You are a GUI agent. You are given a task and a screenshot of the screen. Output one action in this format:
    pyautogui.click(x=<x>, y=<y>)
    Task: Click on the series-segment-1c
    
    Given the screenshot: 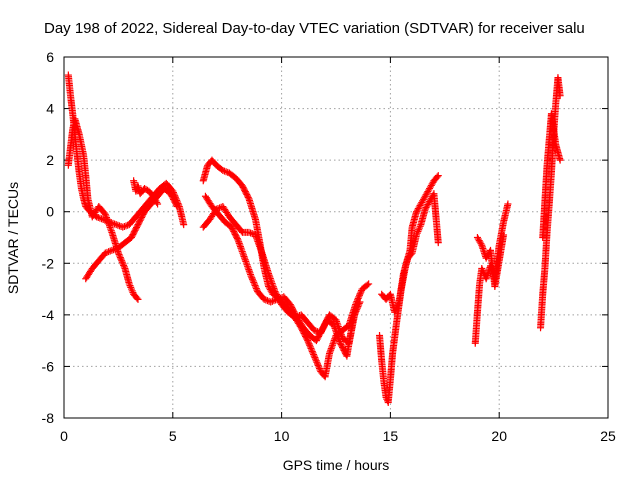 What is the action you would take?
    pyautogui.click(x=131, y=234)
    